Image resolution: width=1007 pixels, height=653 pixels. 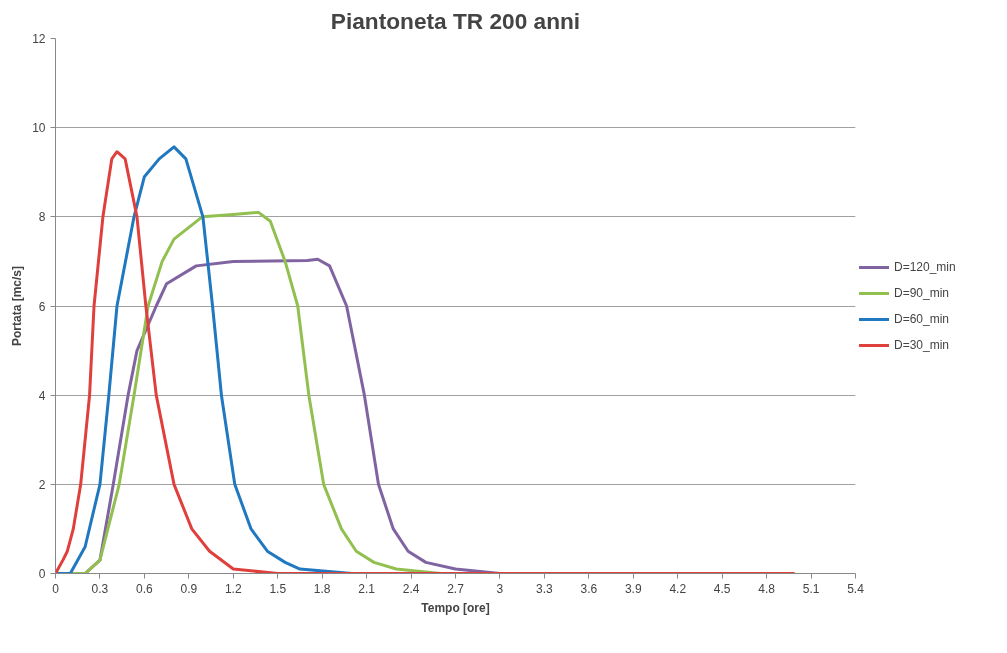 I want to click on legend-label: D=30_min, so click(x=922, y=344).